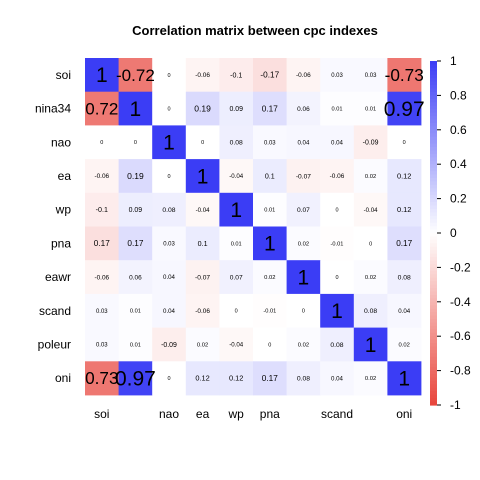 The image size is (480, 480). What do you see at coordinates (404, 414) in the screenshot?
I see `column-label: oni` at bounding box center [404, 414].